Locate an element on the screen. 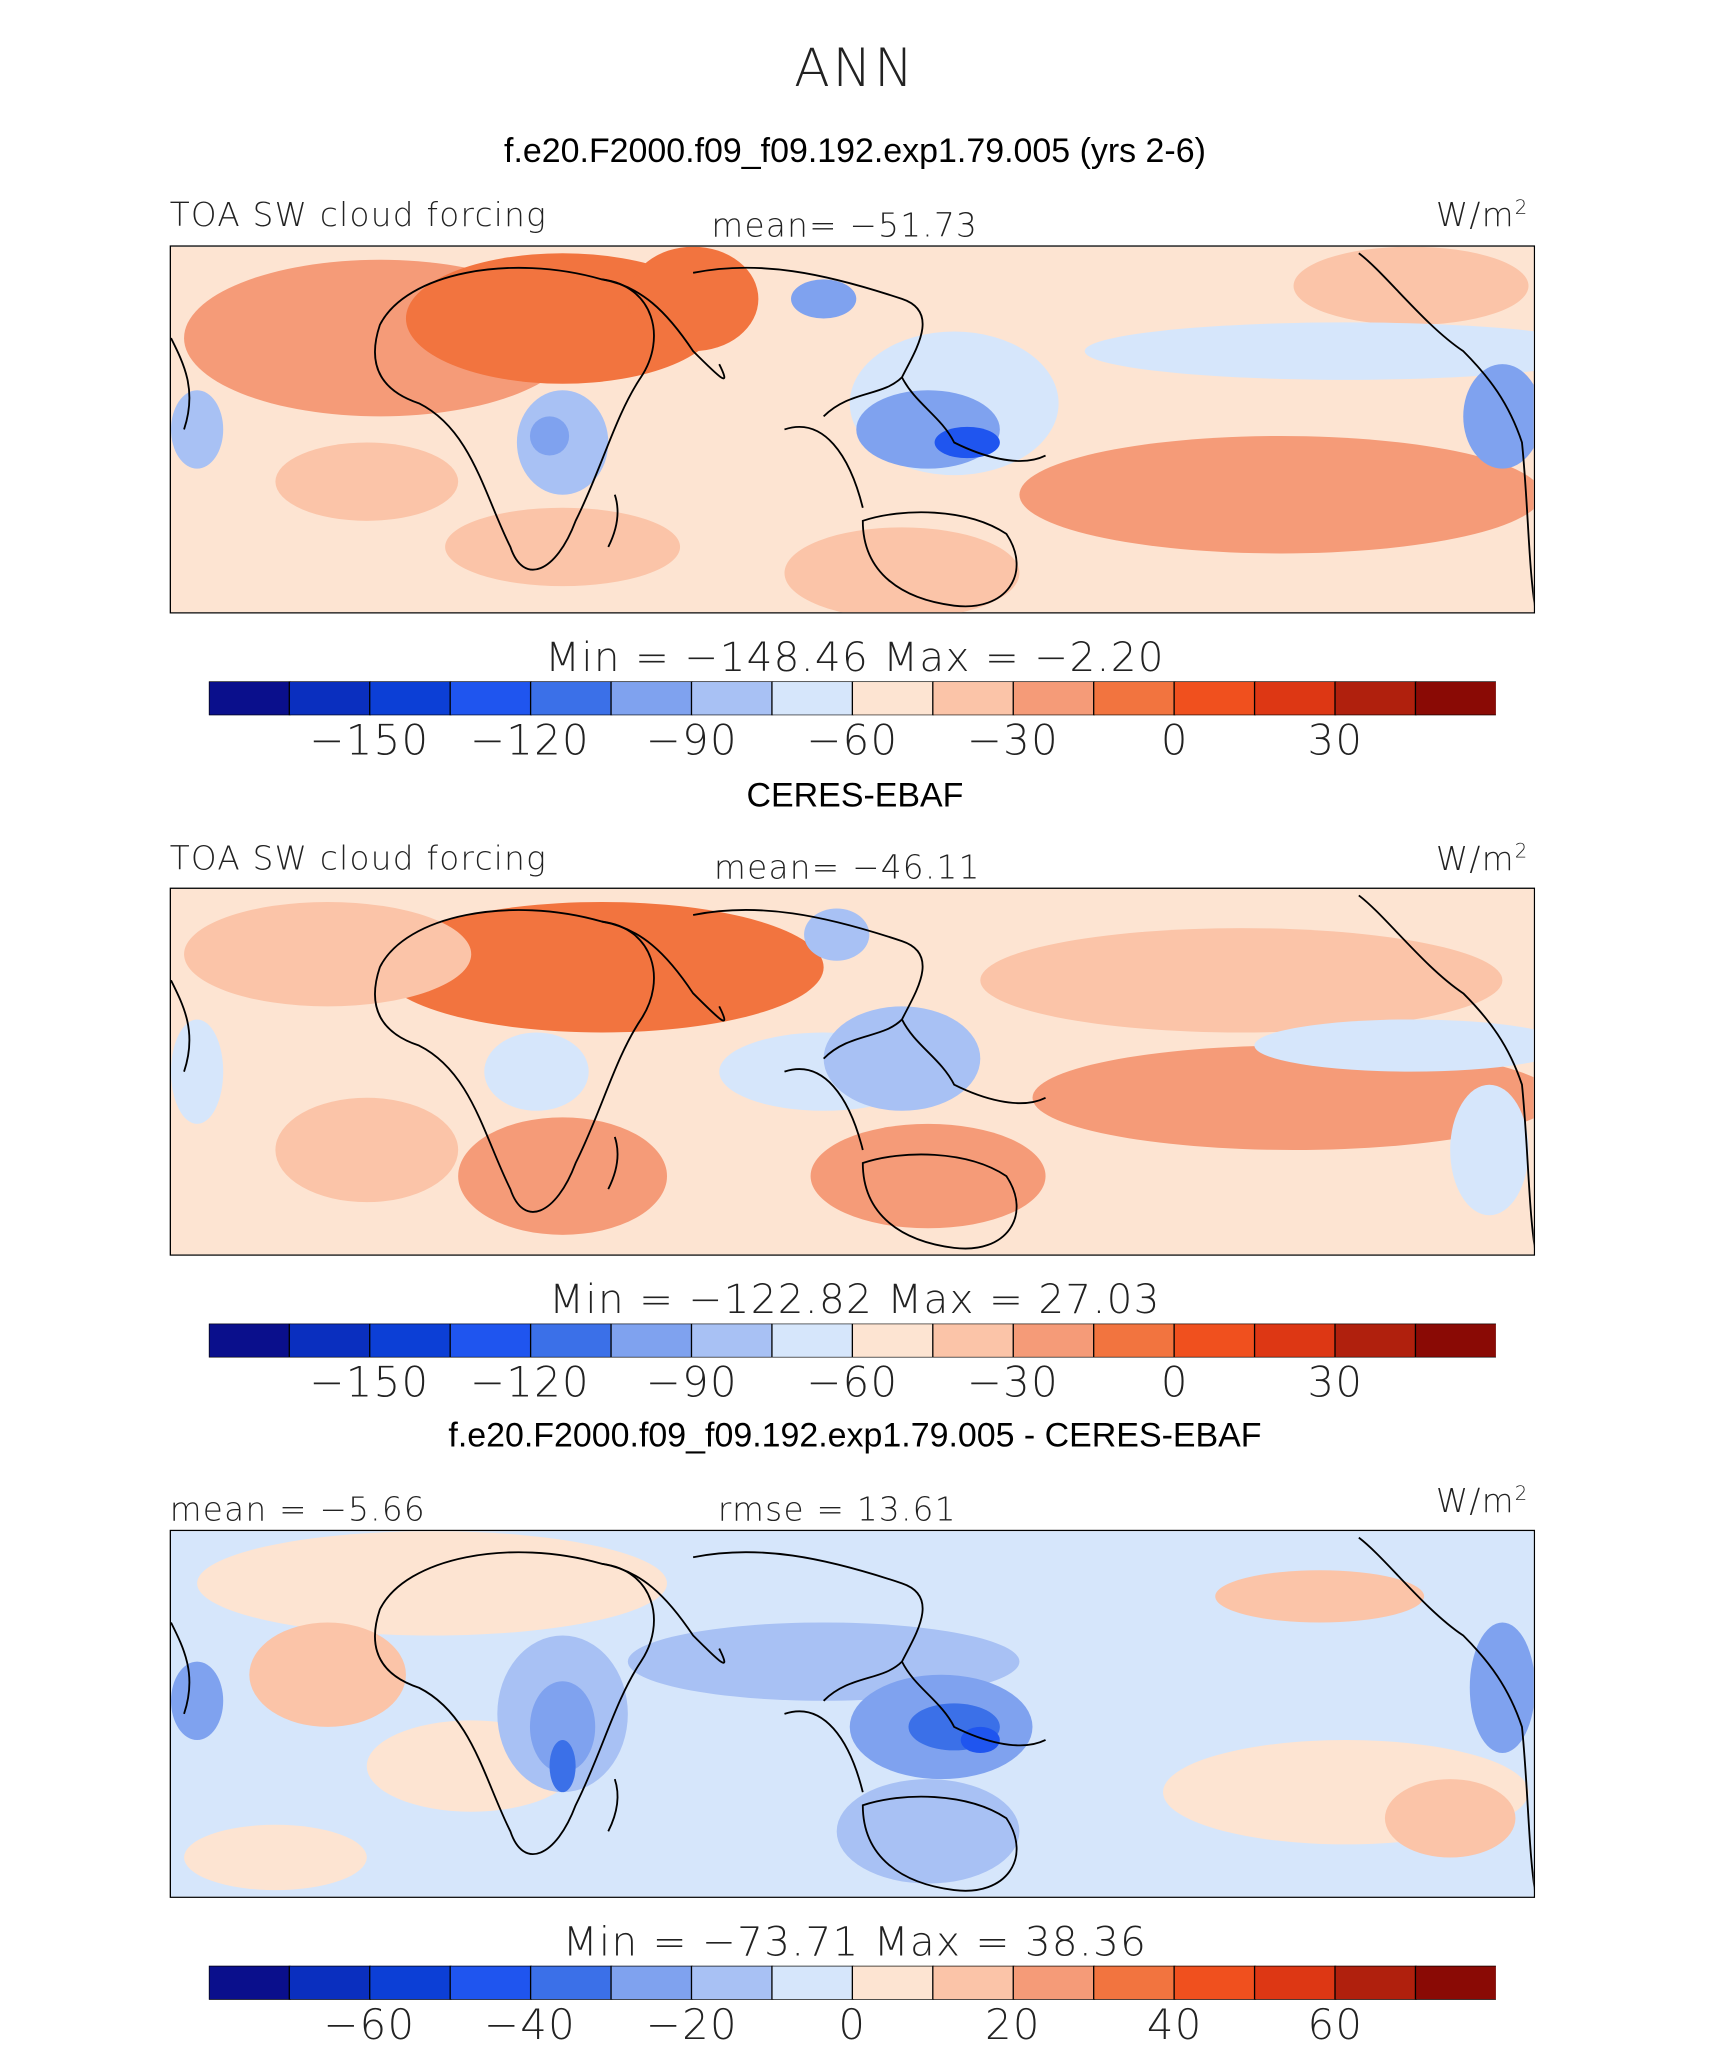  panel-2-units: W/m2 is located at coordinates (1482, 858).